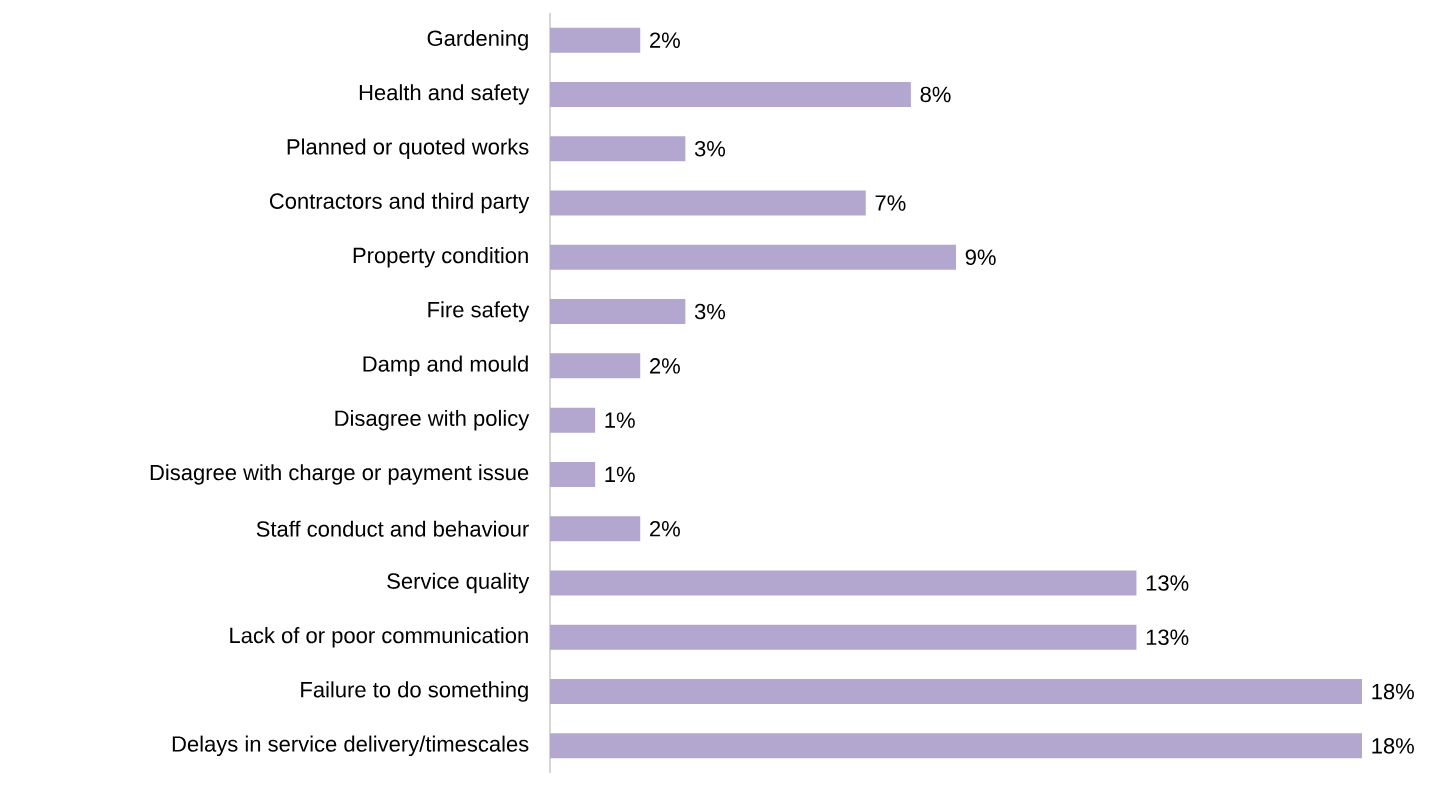 This screenshot has width=1446, height=785. Describe the element at coordinates (350, 746) in the screenshot. I see `y-tick-label: Delays in service delivery/timescales` at that location.